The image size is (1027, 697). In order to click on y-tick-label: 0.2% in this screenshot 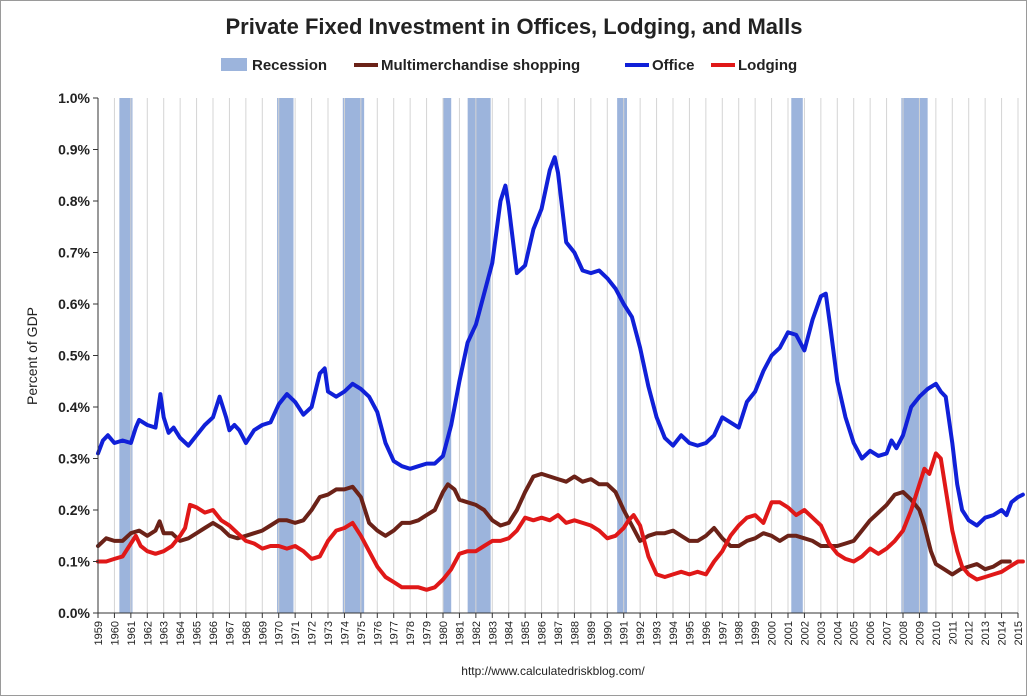, I will do `click(74, 510)`.